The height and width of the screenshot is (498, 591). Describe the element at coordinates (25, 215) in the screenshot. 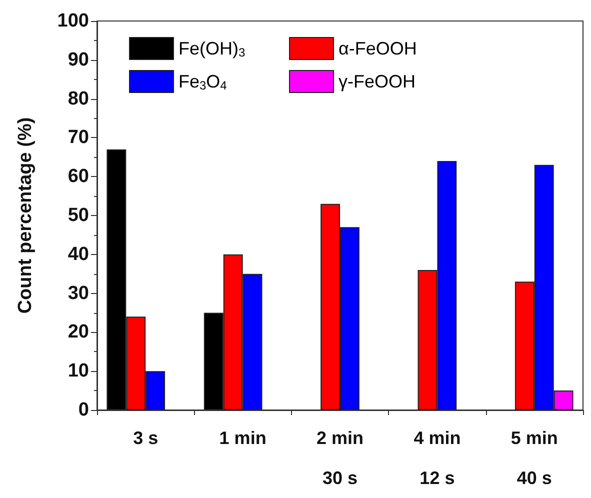

I see `y-axis-title: Count percentage (%)` at that location.